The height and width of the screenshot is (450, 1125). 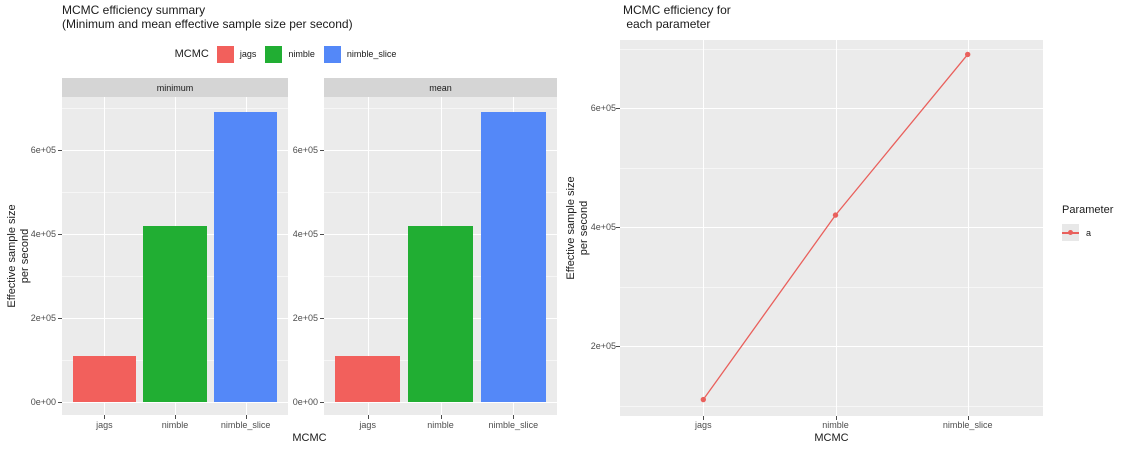 What do you see at coordinates (225, 54) in the screenshot?
I see `legend-swatch-jags` at bounding box center [225, 54].